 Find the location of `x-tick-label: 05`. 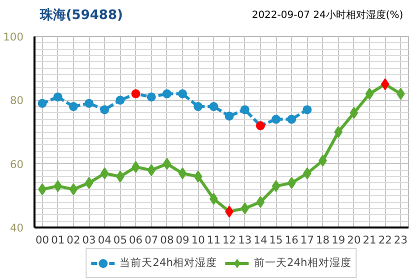

x-tick-label: 05 is located at coordinates (120, 240).